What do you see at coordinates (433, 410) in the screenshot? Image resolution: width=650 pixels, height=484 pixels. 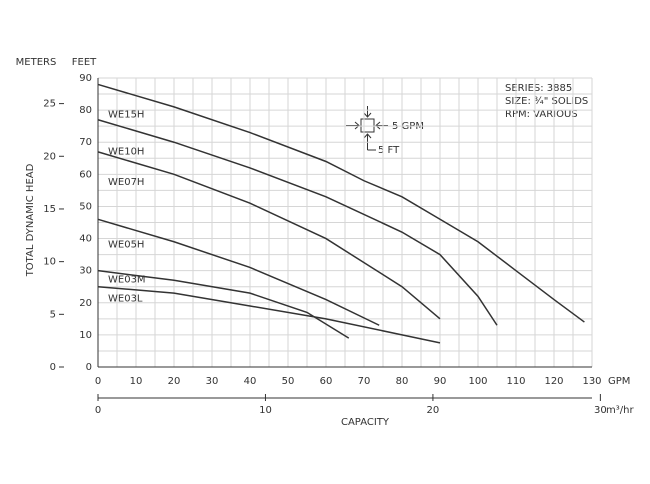 I see `x2-tick-label: 20` at bounding box center [433, 410].